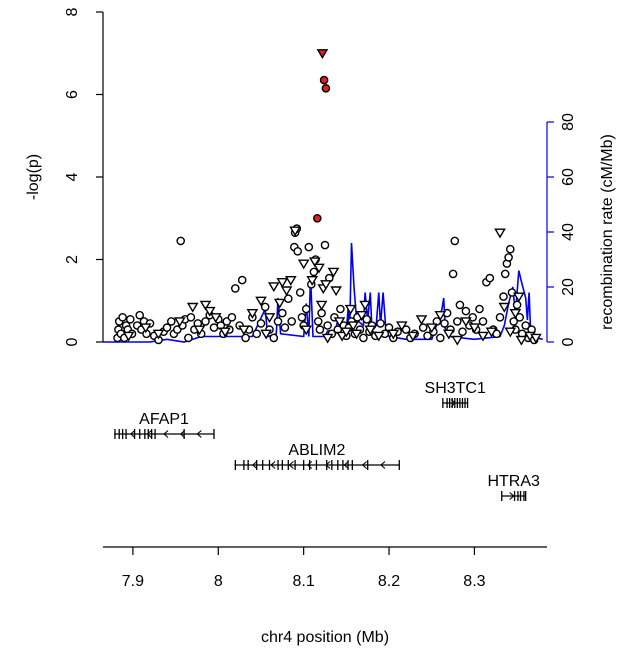  Describe the element at coordinates (72, 94) in the screenshot. I see `y-tick-label: 6` at that location.